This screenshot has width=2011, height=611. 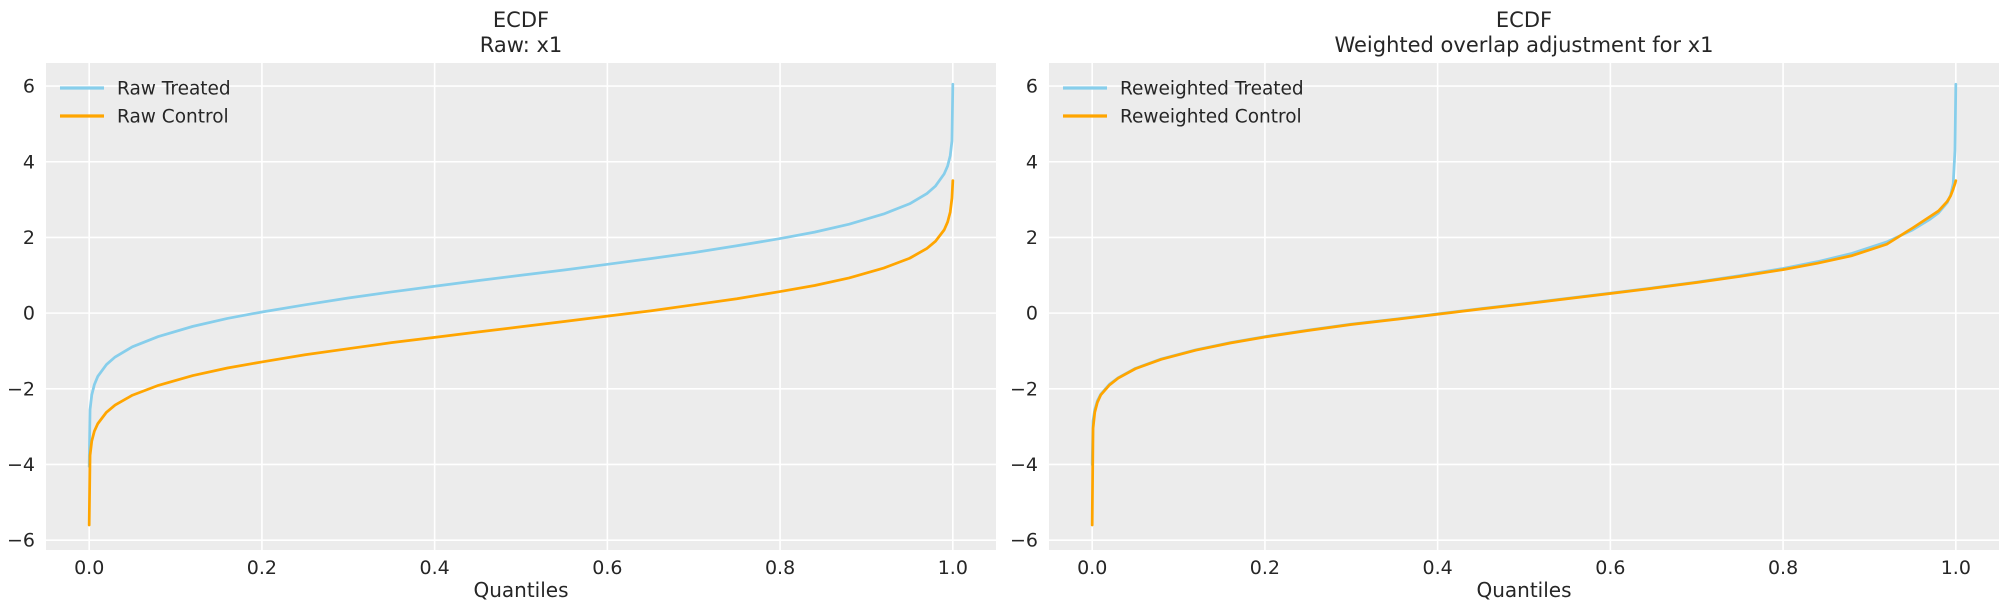 I want to click on panel-title-line2: Weighted overlap adjustment for x1, so click(x=1523, y=45).